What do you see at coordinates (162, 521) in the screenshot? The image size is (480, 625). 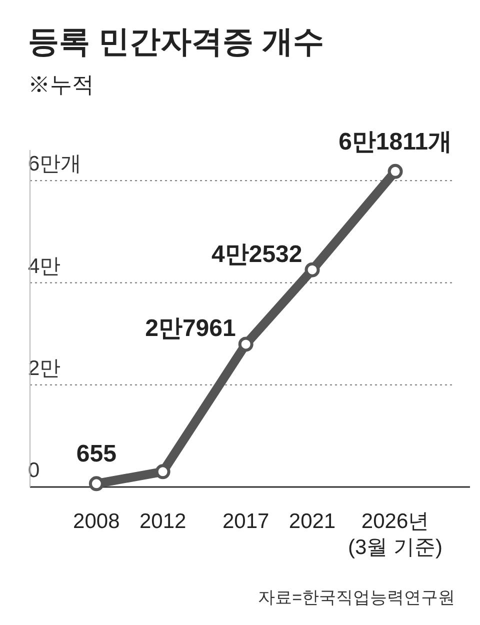 I see `x-tick-label: 2012` at bounding box center [162, 521].